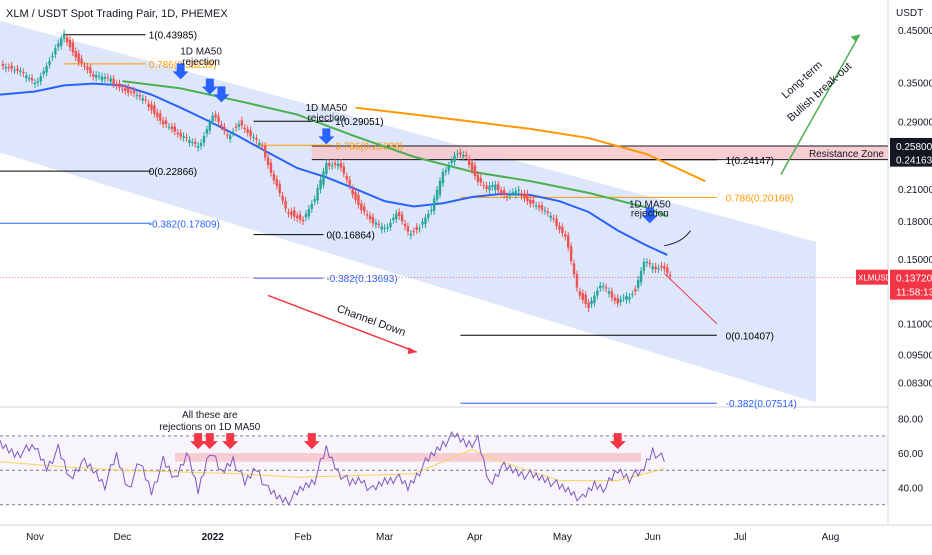 The image size is (932, 555). Describe the element at coordinates (915, 123) in the screenshot. I see `price-axis-tick: 0.29000` at that location.